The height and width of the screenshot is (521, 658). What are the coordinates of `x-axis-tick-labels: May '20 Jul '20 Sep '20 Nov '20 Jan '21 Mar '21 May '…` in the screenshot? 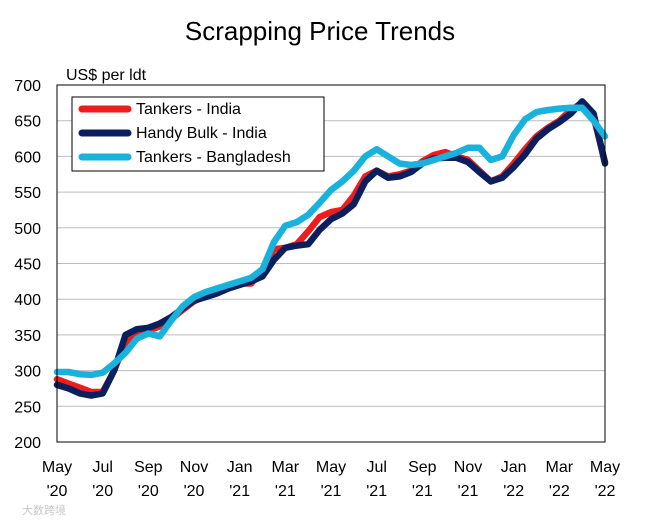 It's located at (331, 479).